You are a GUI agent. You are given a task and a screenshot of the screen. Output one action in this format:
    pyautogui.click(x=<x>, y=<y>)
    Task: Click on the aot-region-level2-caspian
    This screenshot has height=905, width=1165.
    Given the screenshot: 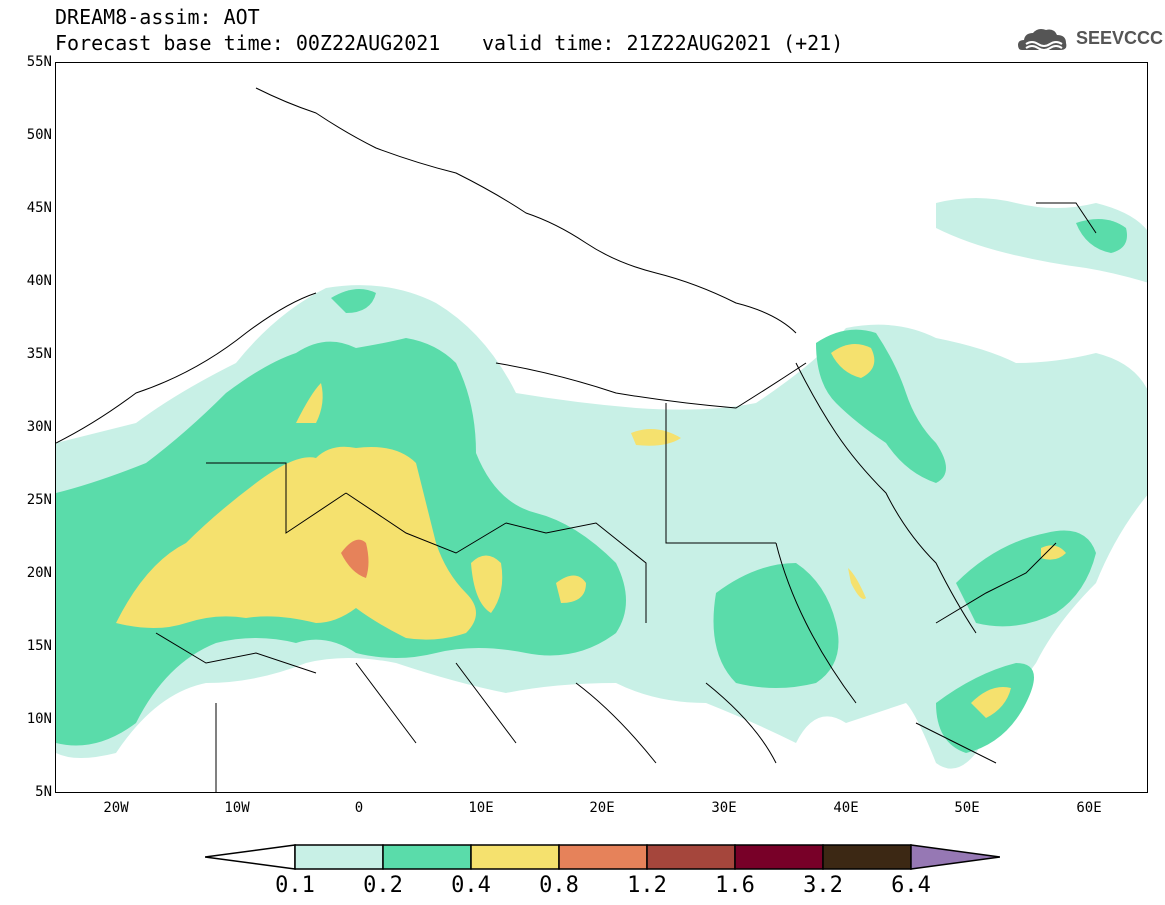 What is the action you would take?
    pyautogui.click(x=1101, y=236)
    